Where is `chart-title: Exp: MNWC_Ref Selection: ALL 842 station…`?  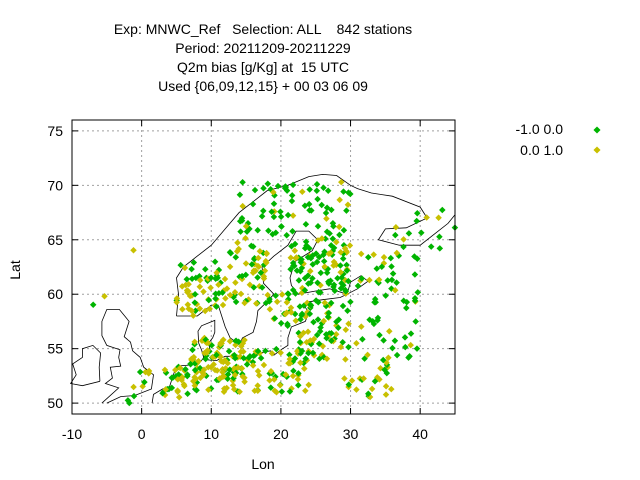 chart-title: Exp: MNWC_Ref Selection: ALL 842 station… is located at coordinates (263, 58).